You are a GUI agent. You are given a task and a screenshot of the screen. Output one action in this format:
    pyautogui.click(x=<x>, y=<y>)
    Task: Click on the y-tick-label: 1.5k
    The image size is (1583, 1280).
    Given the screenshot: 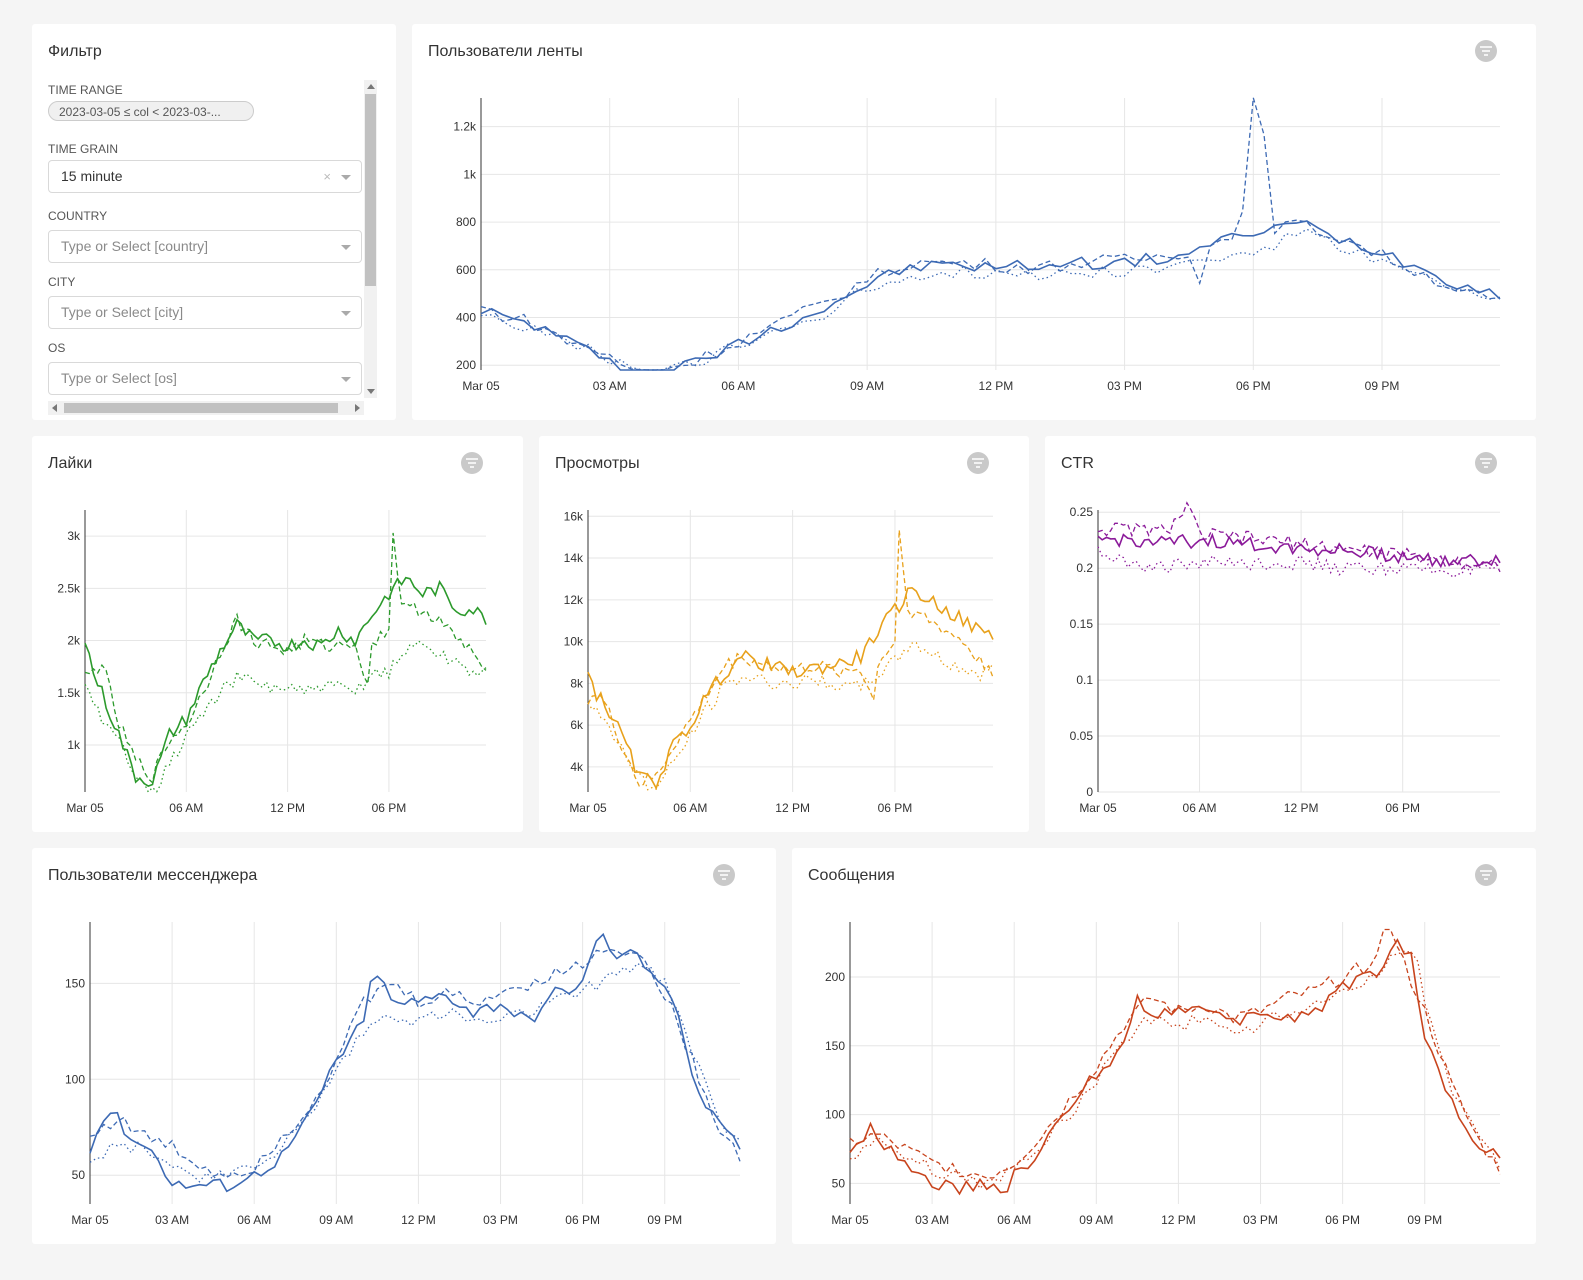 What is the action you would take?
    pyautogui.click(x=69, y=693)
    